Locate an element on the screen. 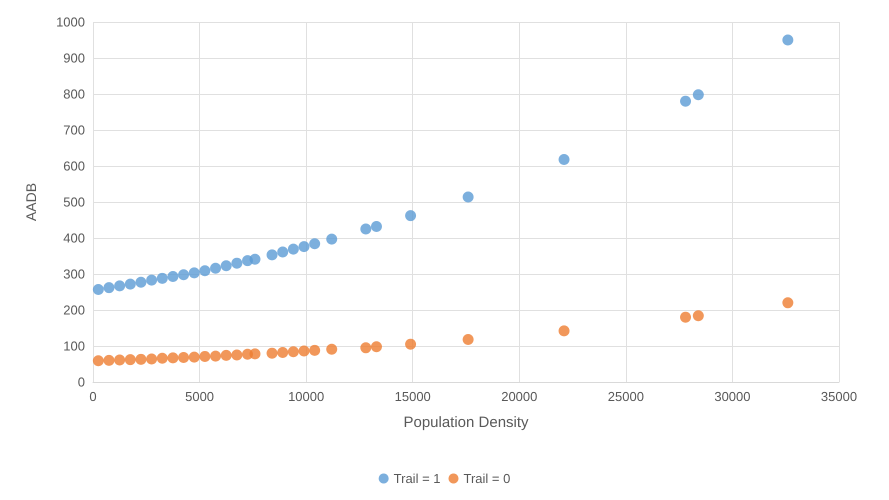 The height and width of the screenshot is (500, 889). x-tick-label: 35000 is located at coordinates (839, 396).